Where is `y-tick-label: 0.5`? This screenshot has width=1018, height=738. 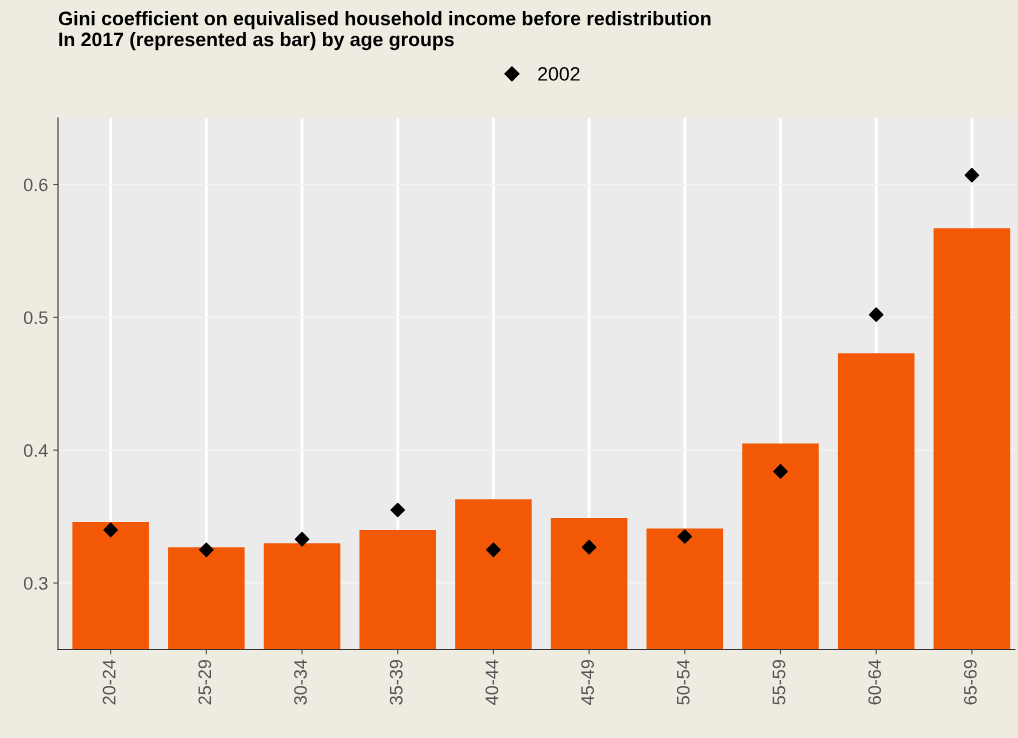
y-tick-label: 0.5 is located at coordinates (35, 318).